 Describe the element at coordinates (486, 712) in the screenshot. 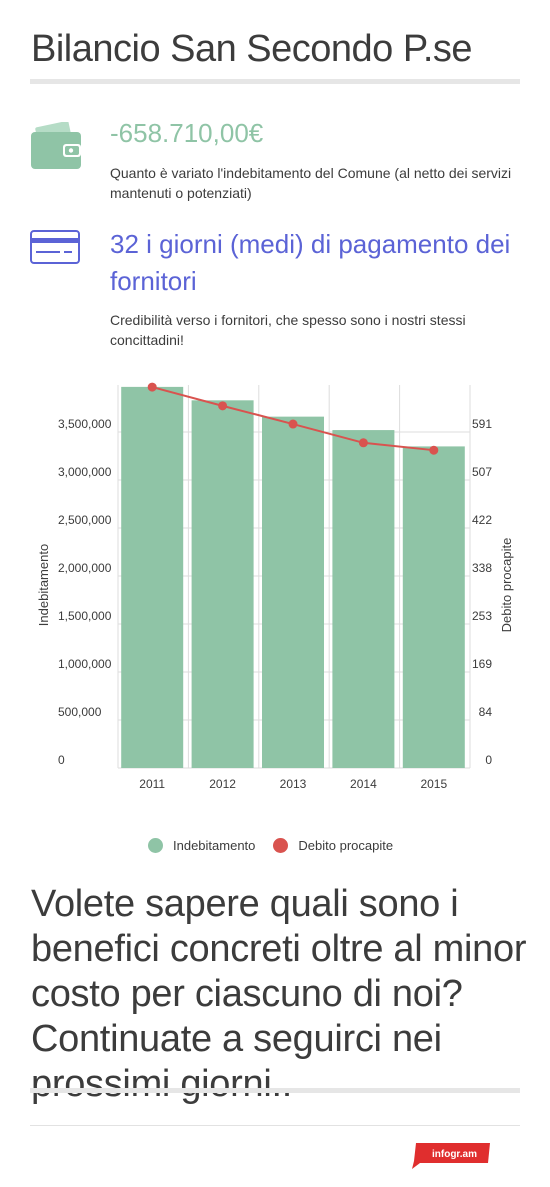

I see `y-right-tick-label: 84` at that location.